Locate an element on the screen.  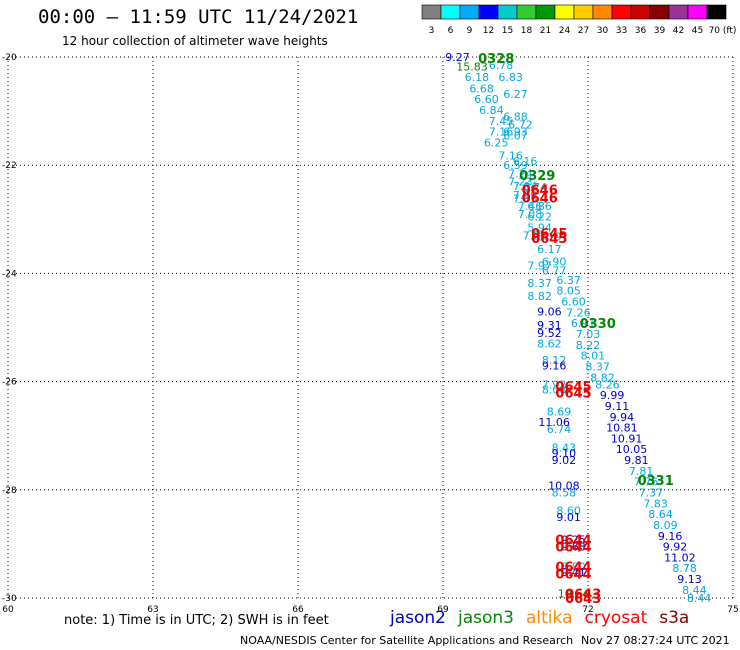
wave-height-label: 7.76 is located at coordinates (646, 482).